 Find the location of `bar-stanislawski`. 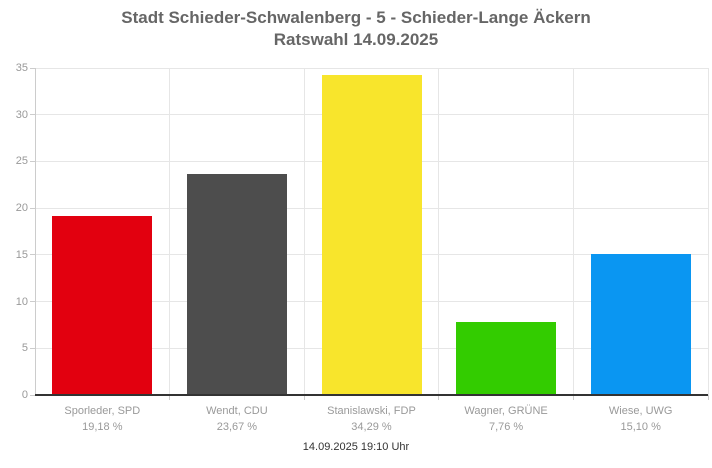

bar-stanislawski is located at coordinates (371, 234).